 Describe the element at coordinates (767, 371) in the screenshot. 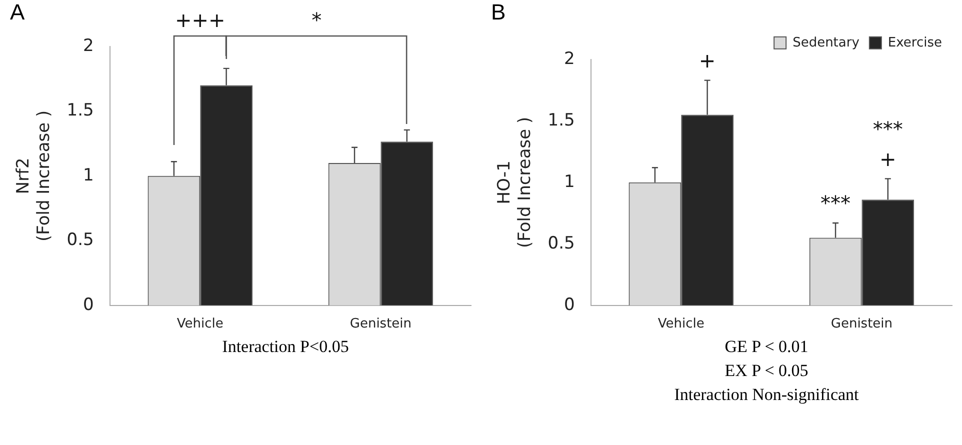

I see `text: EX P < 0.05` at that location.